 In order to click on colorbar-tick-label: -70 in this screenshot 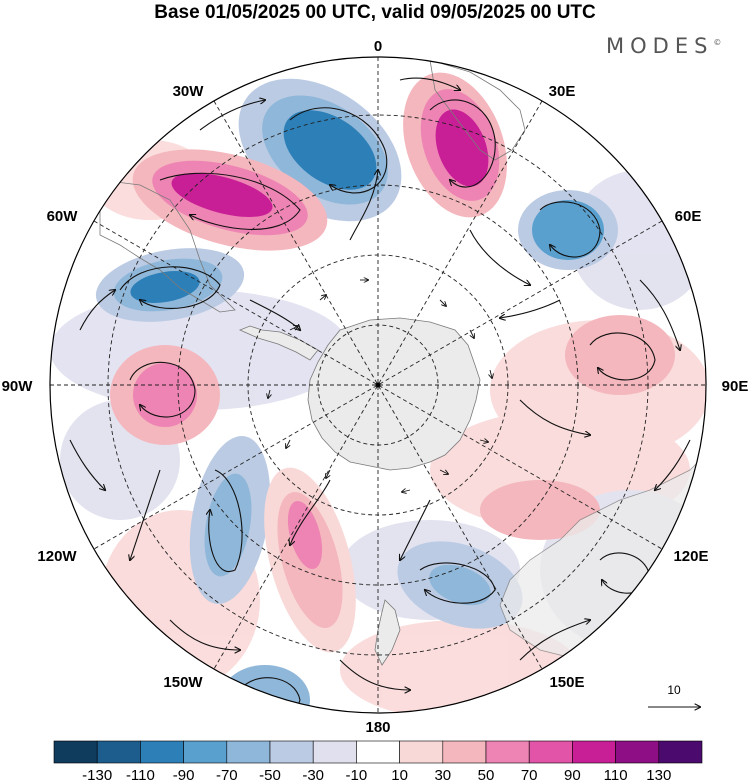, I will do `click(227, 775)`.